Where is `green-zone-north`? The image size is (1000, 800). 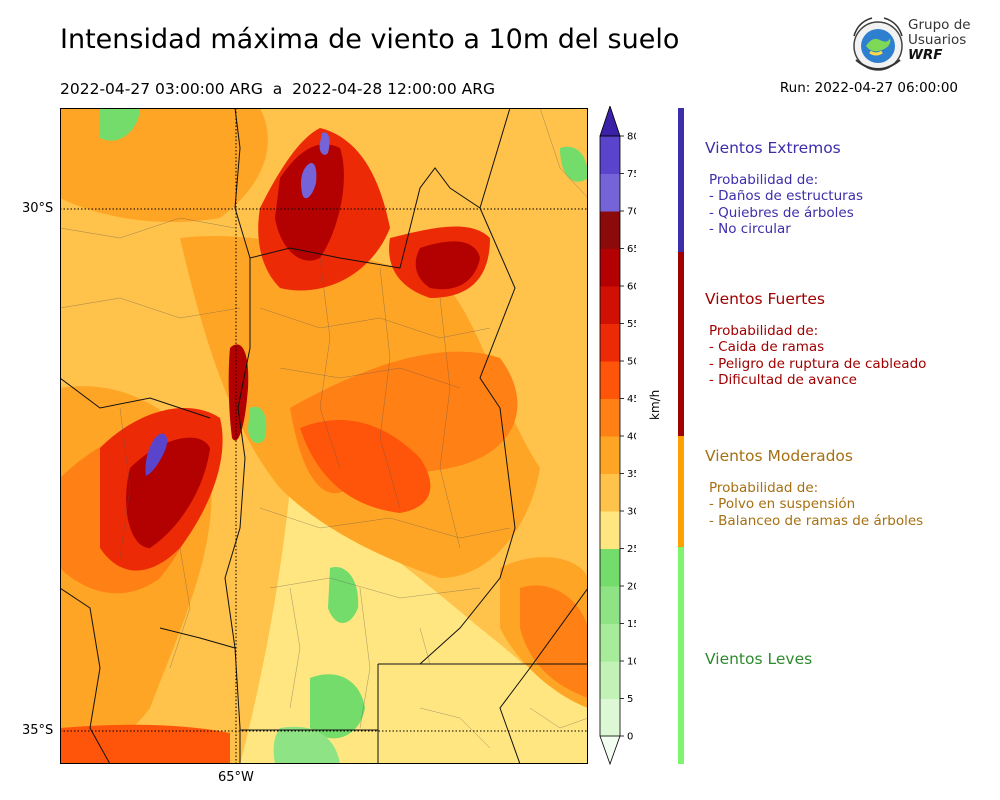
green-zone-north is located at coordinates (120, 124).